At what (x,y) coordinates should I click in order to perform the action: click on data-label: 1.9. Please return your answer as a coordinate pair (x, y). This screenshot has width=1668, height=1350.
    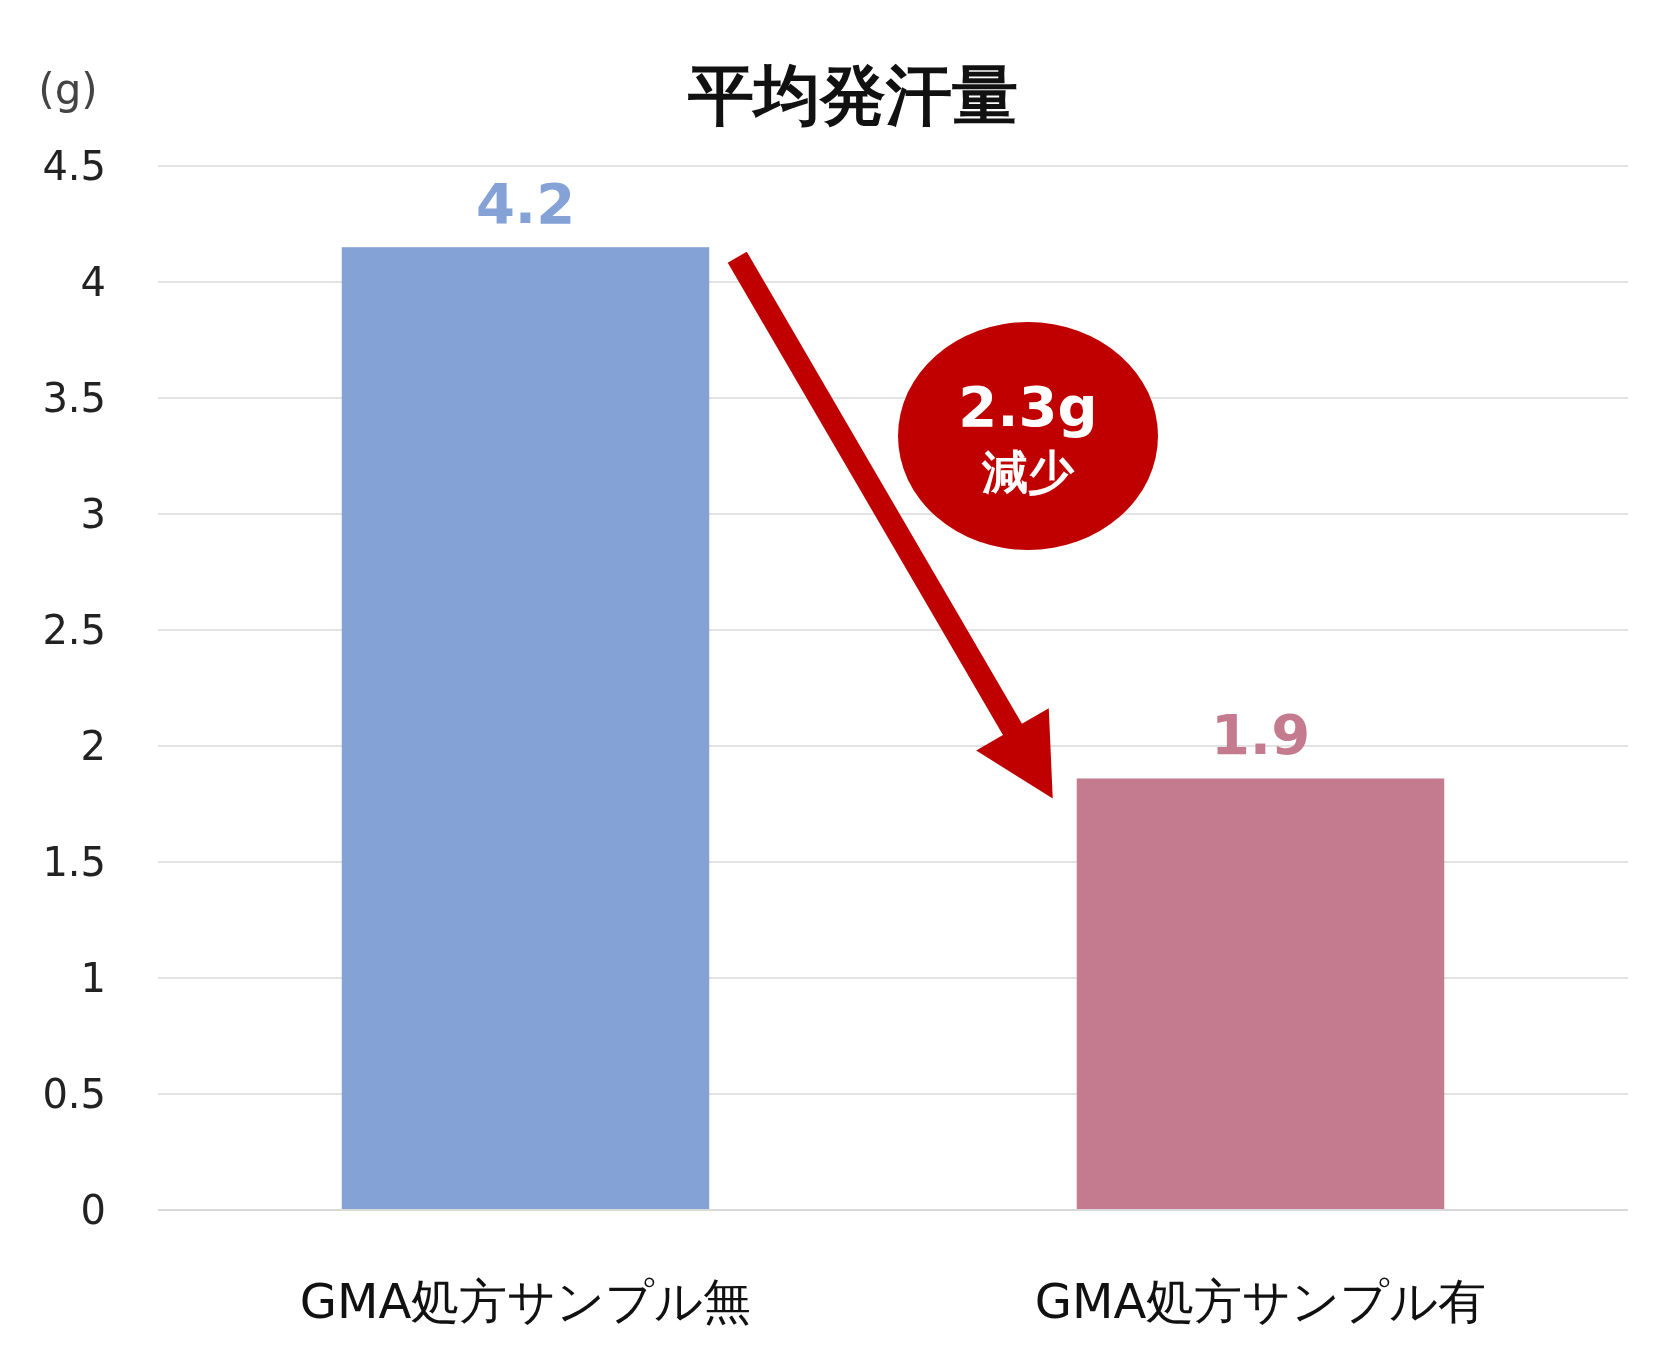
    Looking at the image, I should click on (1260, 735).